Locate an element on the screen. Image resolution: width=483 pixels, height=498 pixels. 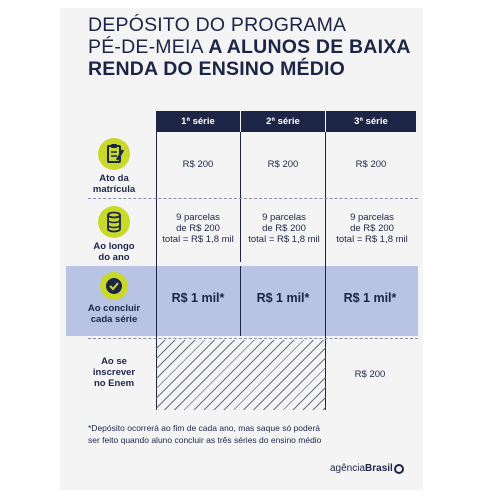
row-label-line: cada série is located at coordinates (114, 319).